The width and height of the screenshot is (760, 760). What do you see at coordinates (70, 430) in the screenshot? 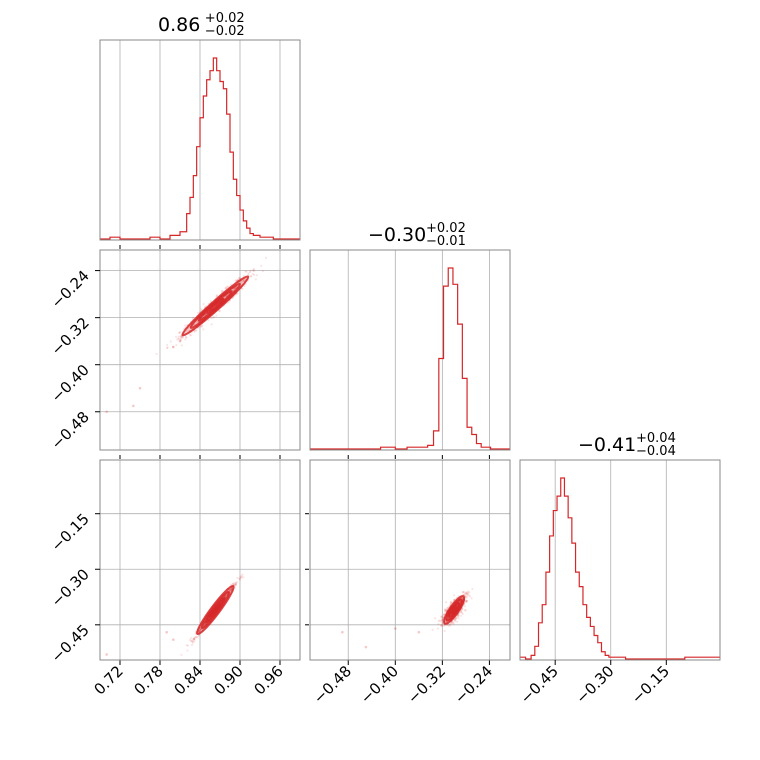
I see `y-tick-label: −0.48` at bounding box center [70, 430].